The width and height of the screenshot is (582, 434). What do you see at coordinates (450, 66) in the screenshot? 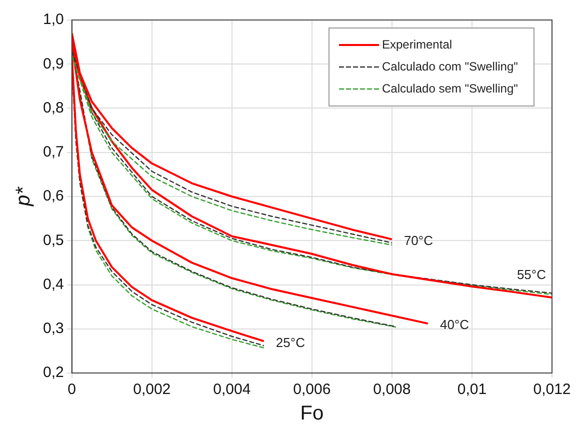
I see `legend-label: Calculado com "Swelling"` at bounding box center [450, 66].